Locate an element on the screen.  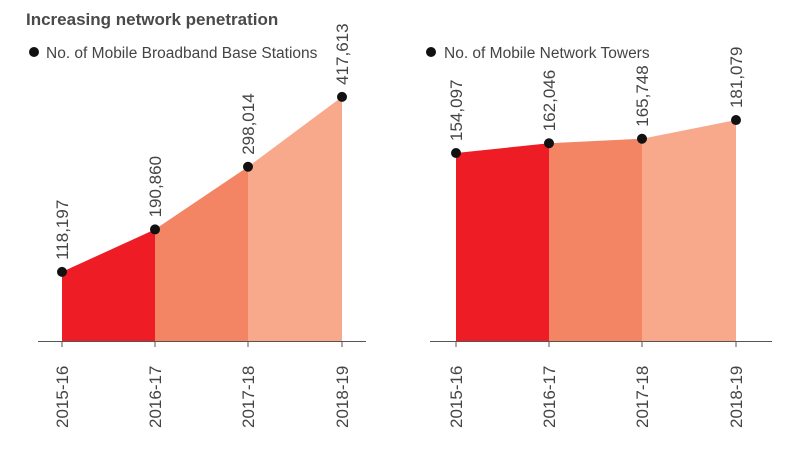
base-stations-x-tick-label-2016-17: 2016-17 is located at coordinates (155, 397).